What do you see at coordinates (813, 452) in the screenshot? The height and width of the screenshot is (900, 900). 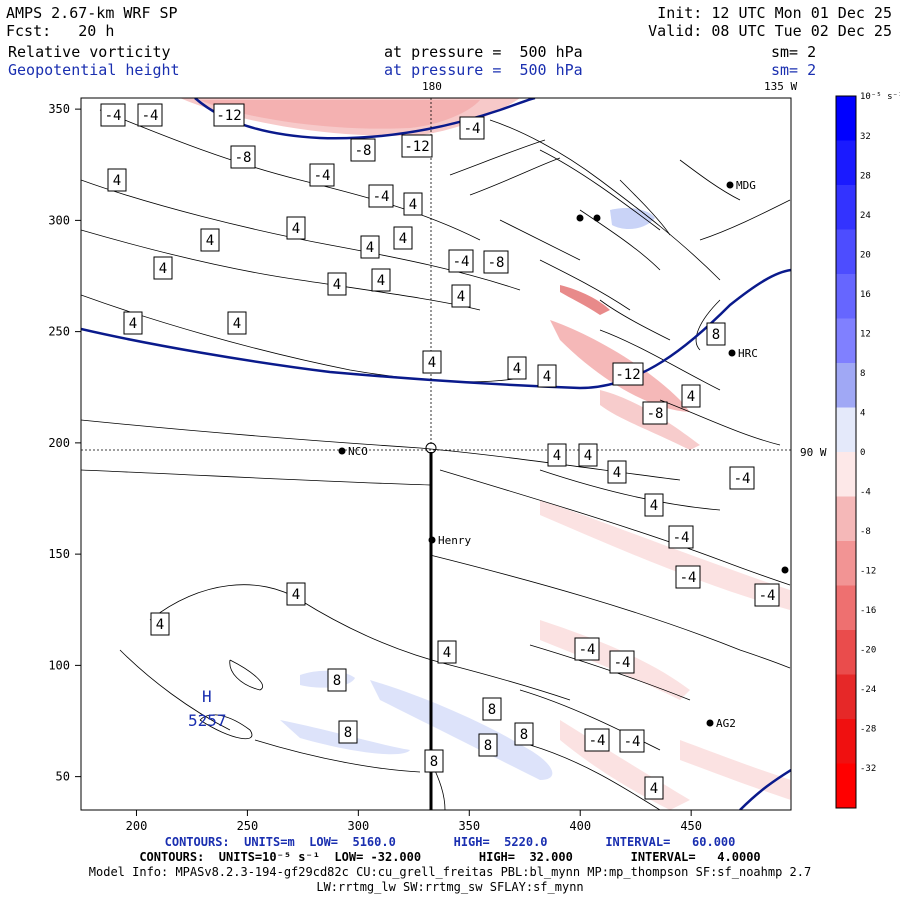 I see `lat-label-90w: 90 W` at bounding box center [813, 452].